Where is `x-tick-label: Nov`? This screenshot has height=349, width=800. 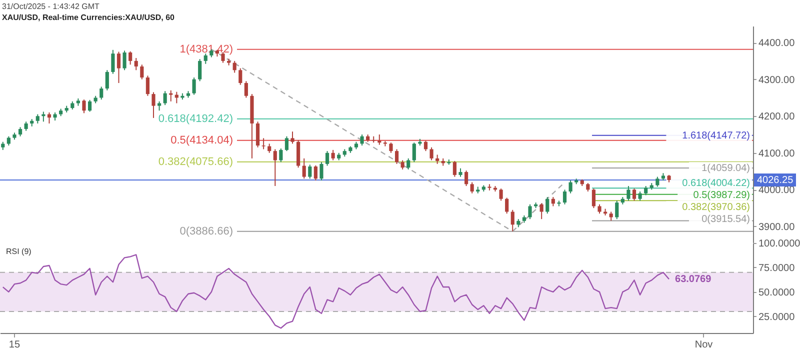
x-tick-label: Nov is located at coordinates (703, 344).